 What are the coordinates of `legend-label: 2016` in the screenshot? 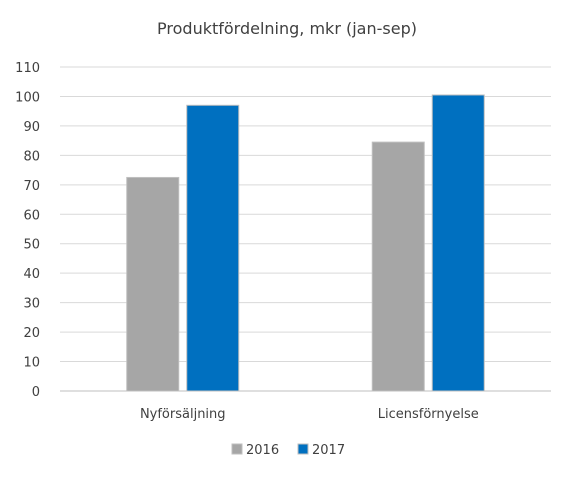 It's located at (262, 450).